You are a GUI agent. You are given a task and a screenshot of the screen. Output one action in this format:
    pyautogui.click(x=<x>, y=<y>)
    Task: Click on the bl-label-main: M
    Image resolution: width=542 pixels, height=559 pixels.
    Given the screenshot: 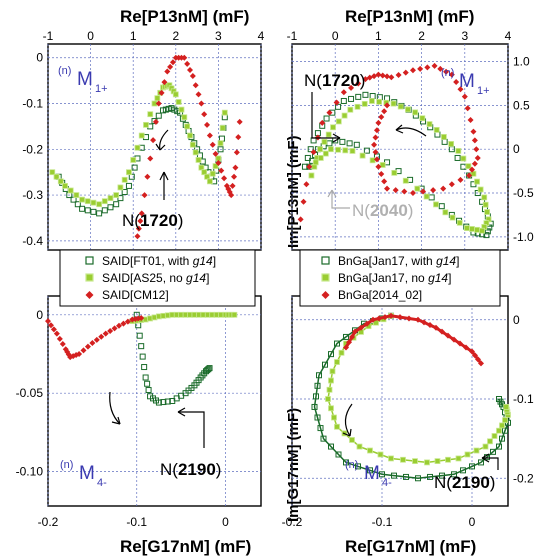 What is the action you would take?
    pyautogui.click(x=87, y=473)
    